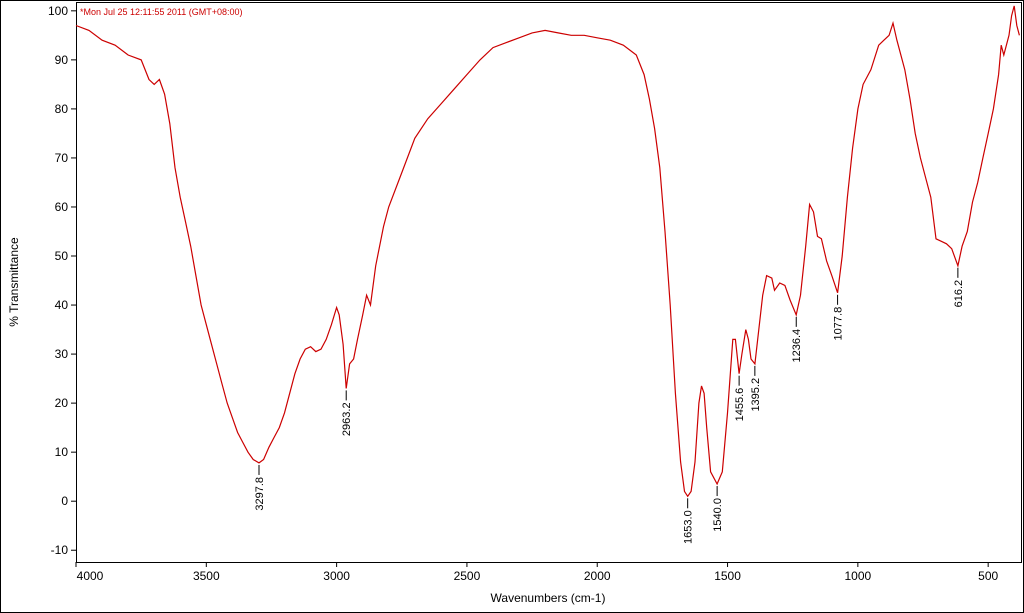 This screenshot has width=1024, height=613. I want to click on x-tick-label: 1500, so click(727, 576).